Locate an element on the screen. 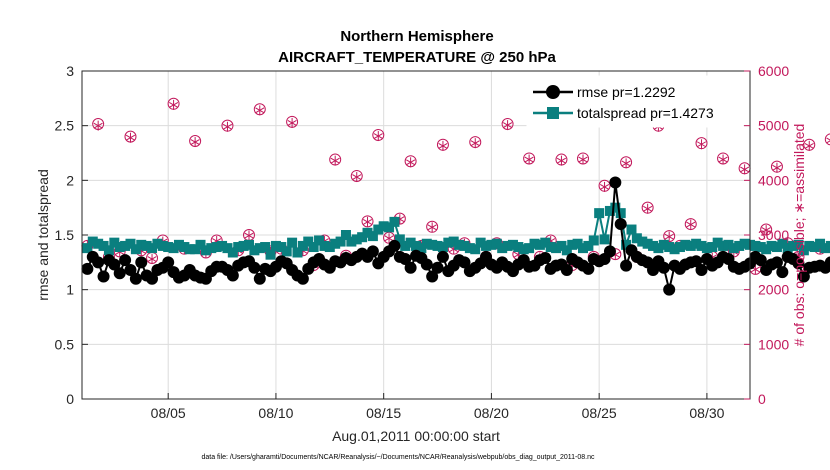  x-tick-label: 08/20 is located at coordinates (491, 413).